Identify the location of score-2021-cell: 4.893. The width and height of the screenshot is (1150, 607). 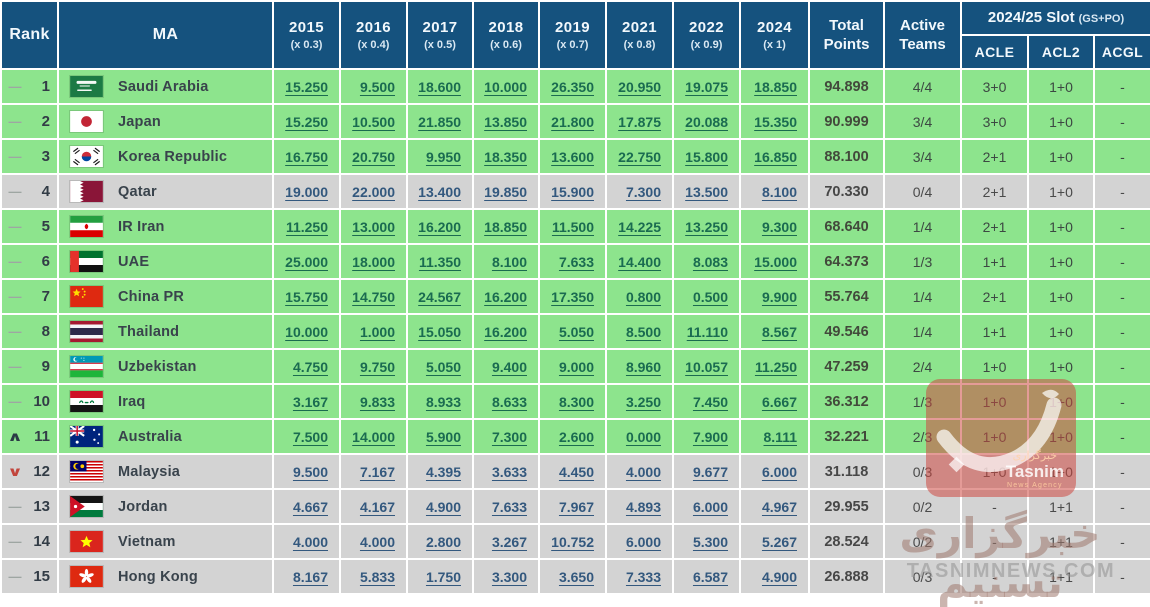
(639, 506).